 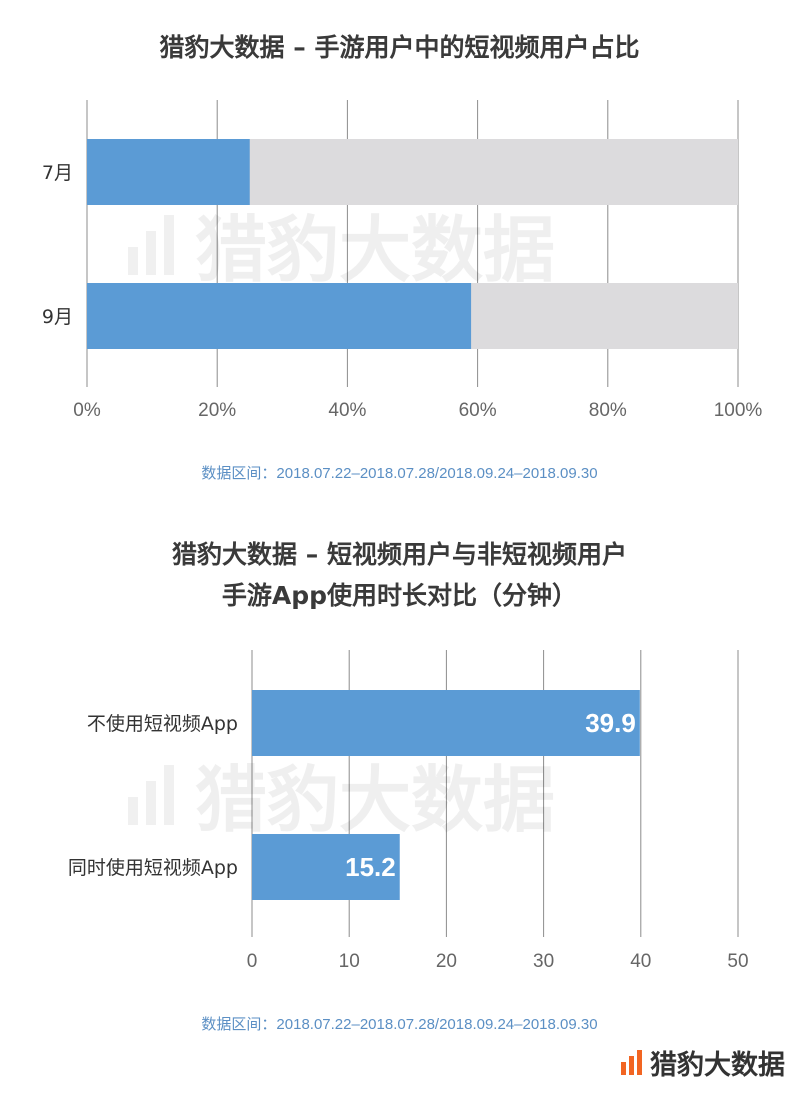 I want to click on chart1-watermark-text: 猎豹大数据, so click(x=375, y=250).